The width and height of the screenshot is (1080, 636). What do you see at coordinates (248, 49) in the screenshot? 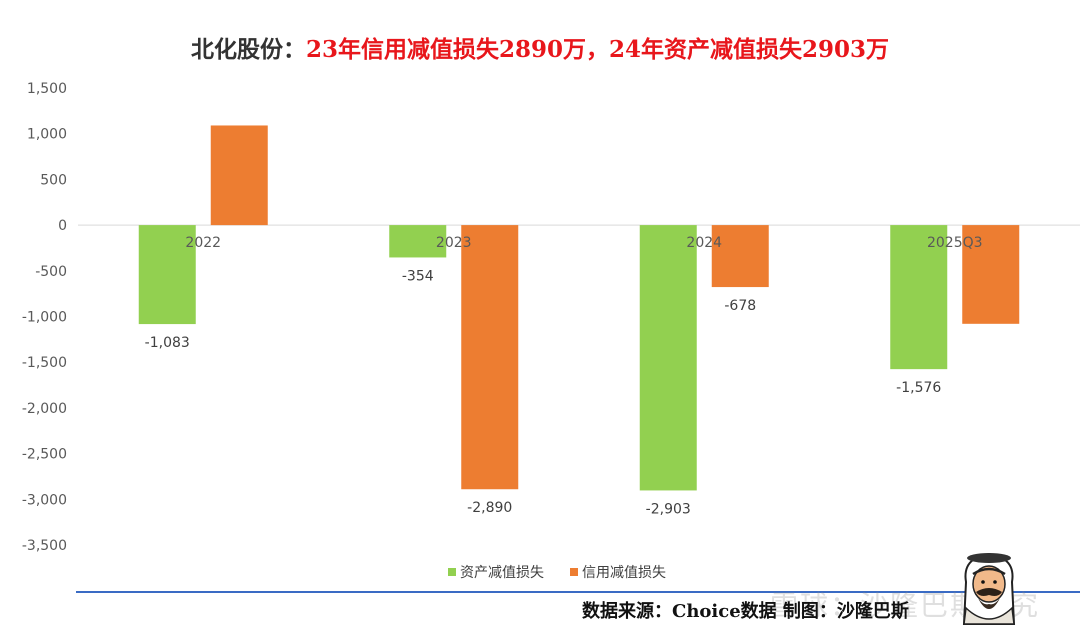
I see `chart-title-prefix: 北化股份：` at bounding box center [248, 49].